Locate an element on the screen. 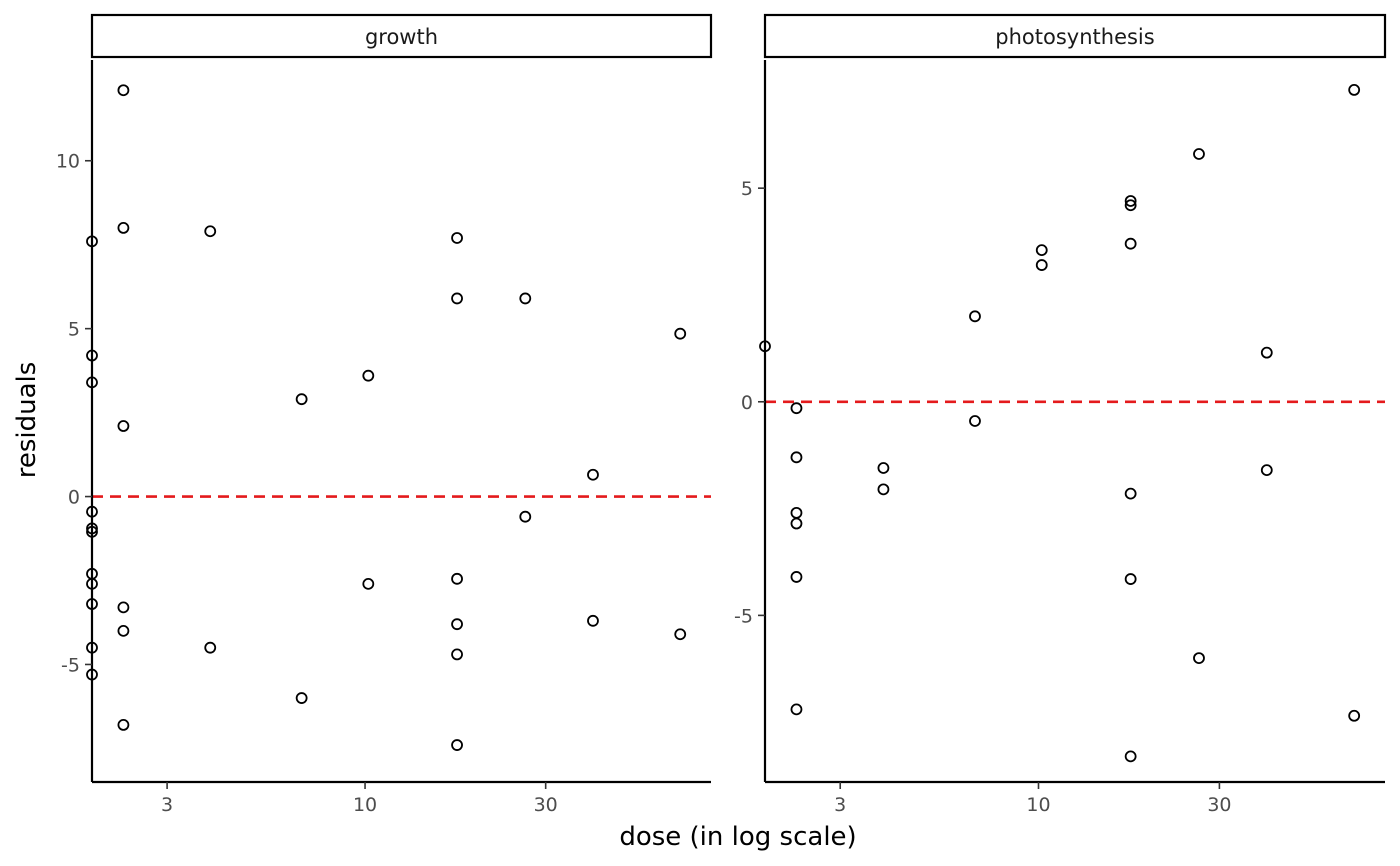 The height and width of the screenshot is (866, 1400). strip-photosynthesis is located at coordinates (1075, 36).